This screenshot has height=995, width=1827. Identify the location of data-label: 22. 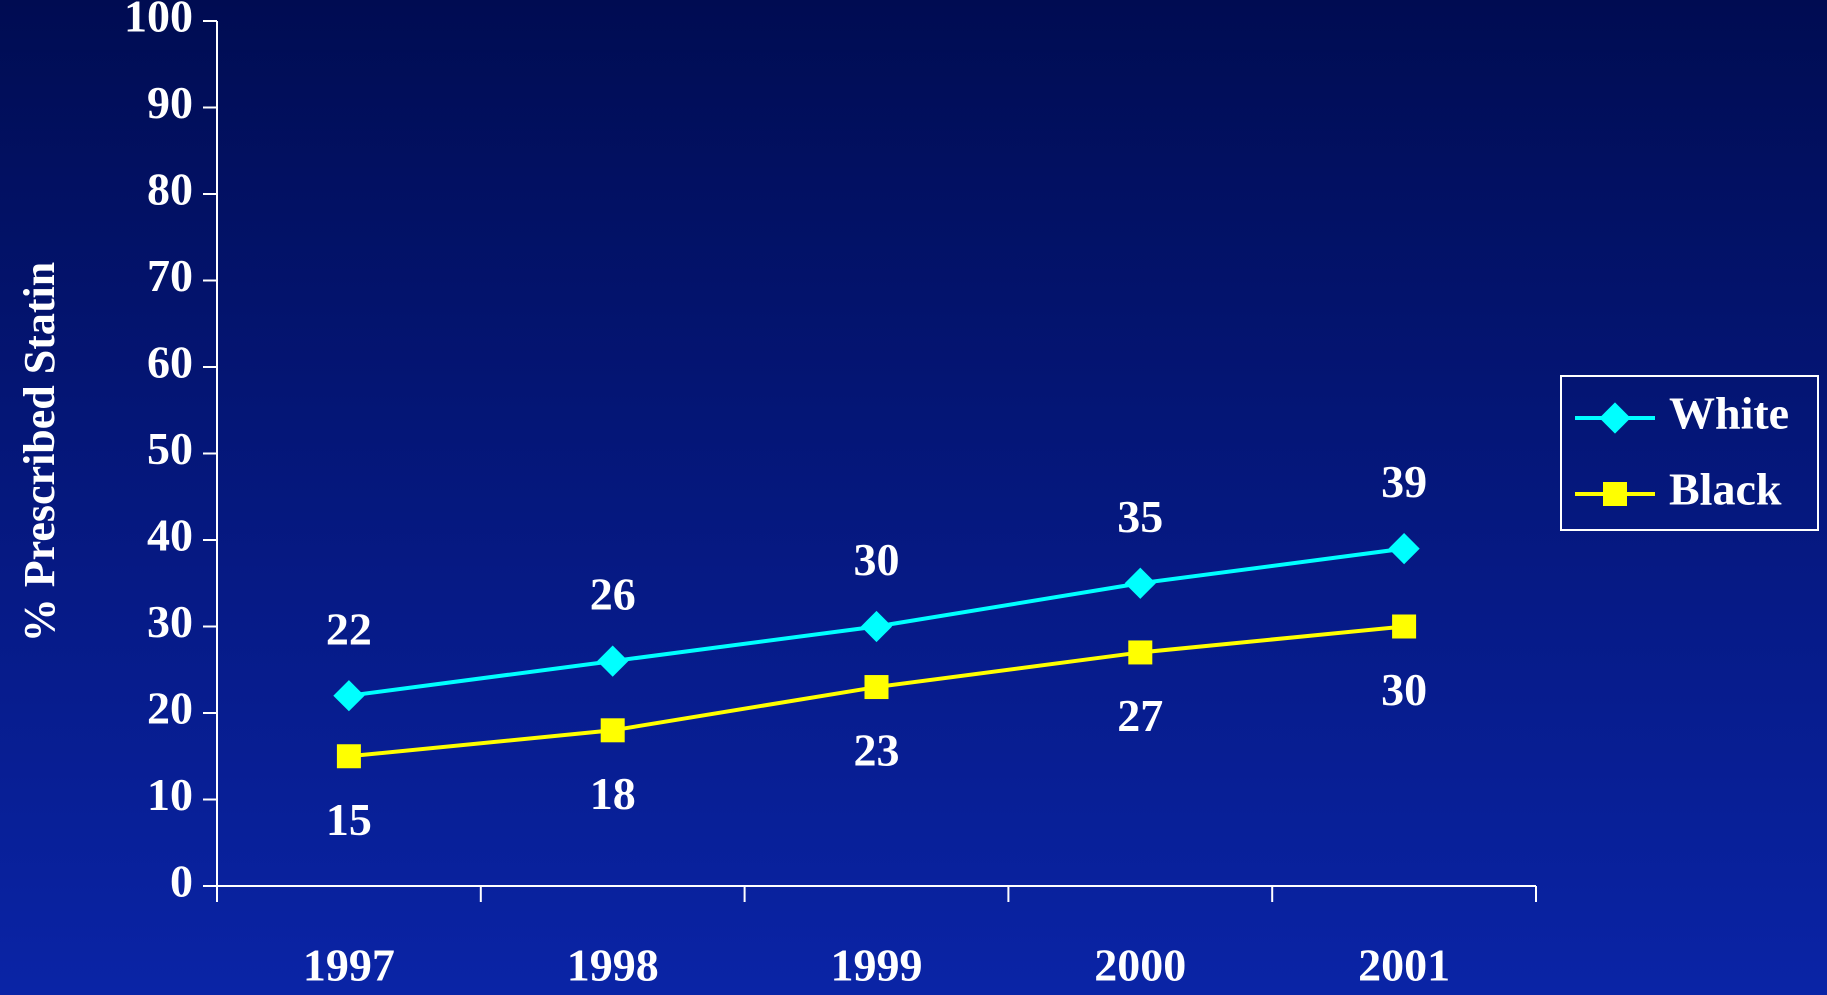
(349, 628).